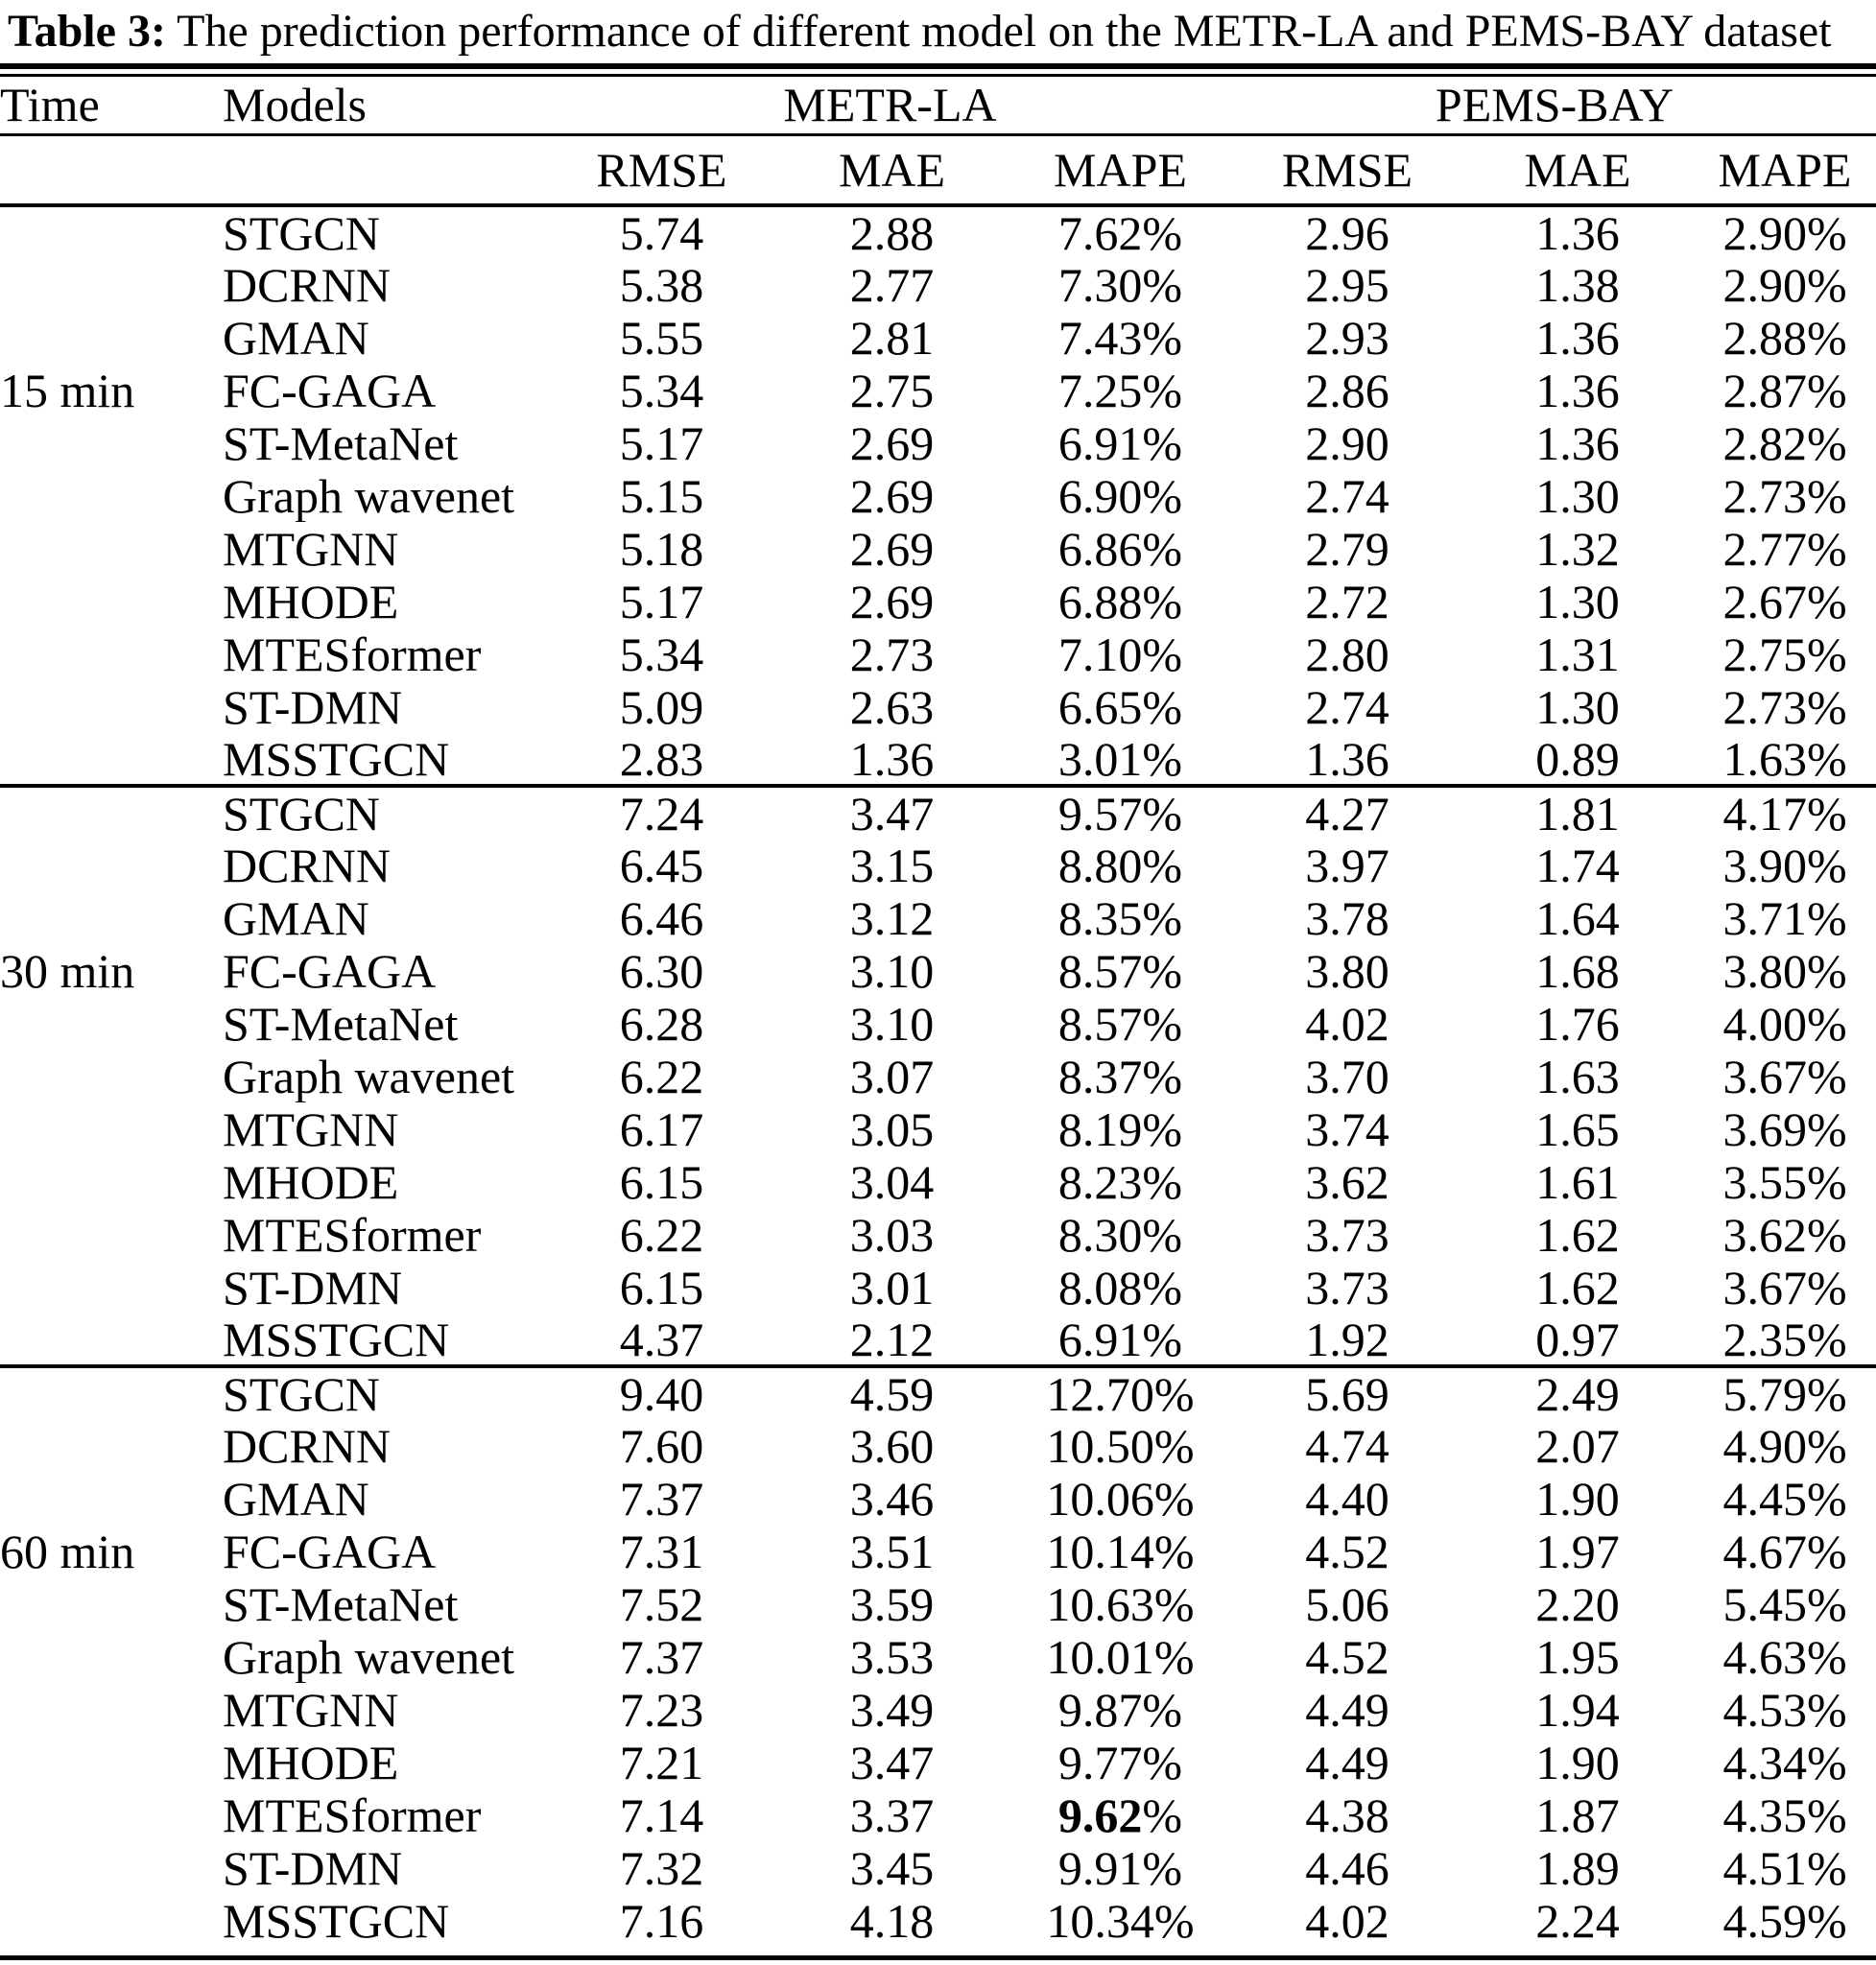 This screenshot has height=1965, width=1876. I want to click on value-cell: 4.53%, so click(1784, 1709).